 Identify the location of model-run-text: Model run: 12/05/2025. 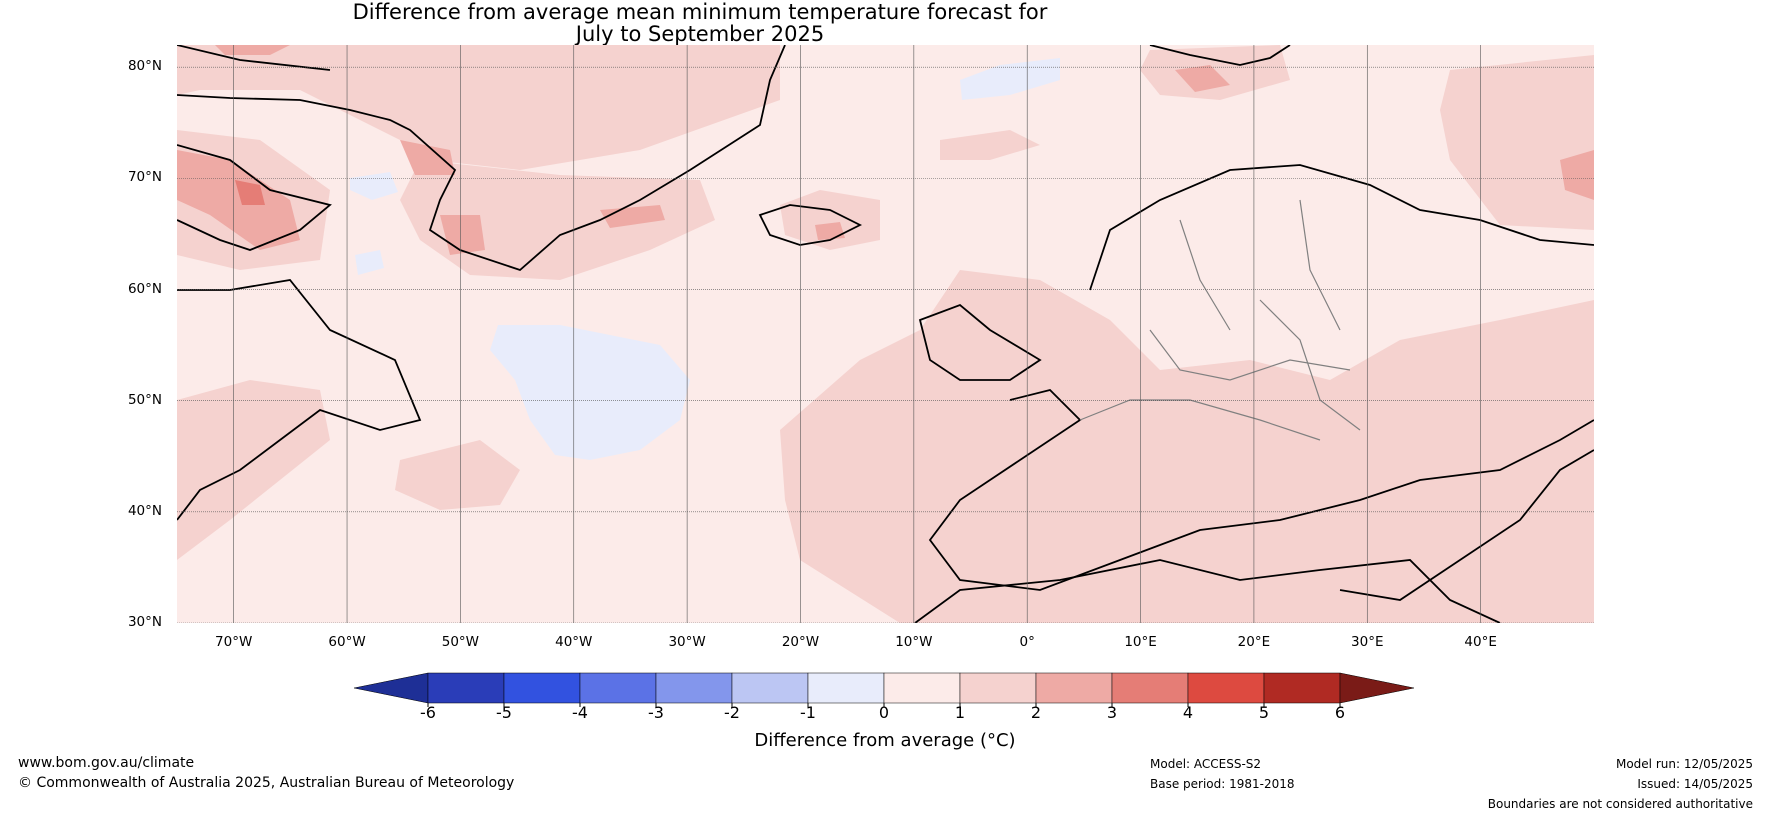
(1684, 764).